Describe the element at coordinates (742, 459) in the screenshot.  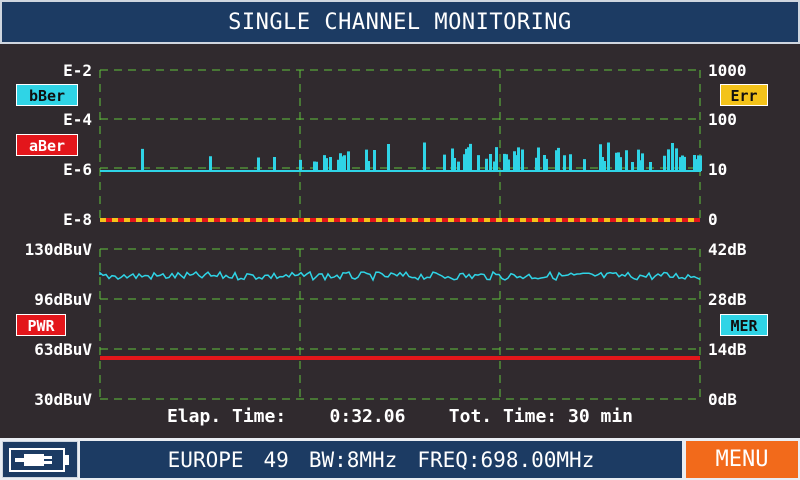
I see `menu-button: MENU` at that location.